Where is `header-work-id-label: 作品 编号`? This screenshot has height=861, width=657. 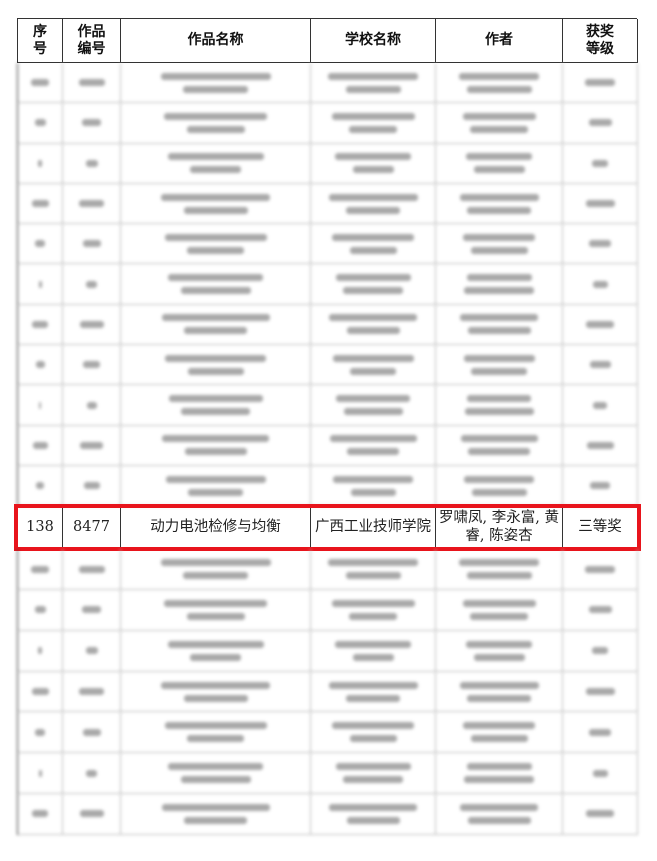 header-work-id-label: 作品 编号 is located at coordinates (91, 40).